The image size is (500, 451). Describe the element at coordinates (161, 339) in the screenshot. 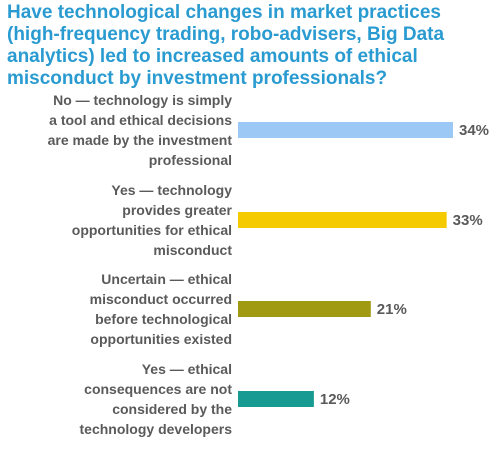

I see `category-label-3-line-4: opportunities existed` at that location.